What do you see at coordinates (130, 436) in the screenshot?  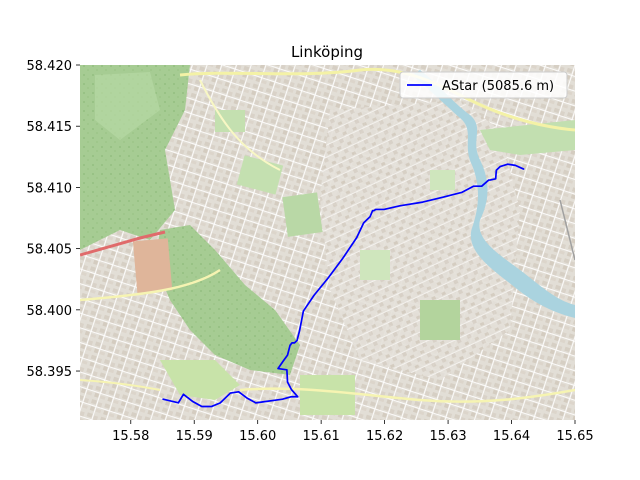 I see `x-tick-label: 15.58` at bounding box center [130, 436].